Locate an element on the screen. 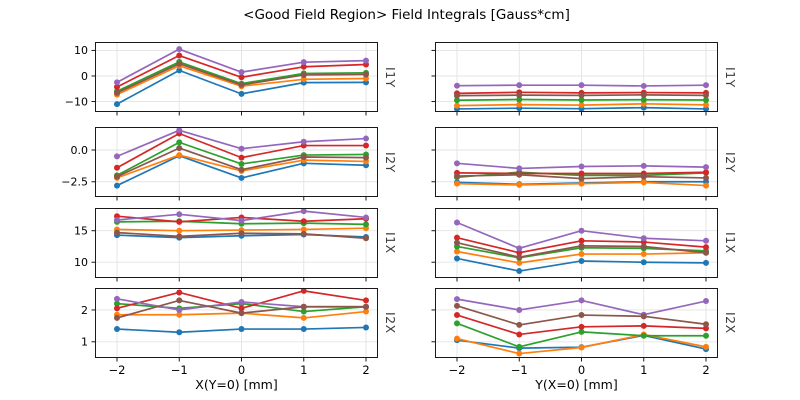  row-label-i1y-right: I1Y is located at coordinates (730, 77).